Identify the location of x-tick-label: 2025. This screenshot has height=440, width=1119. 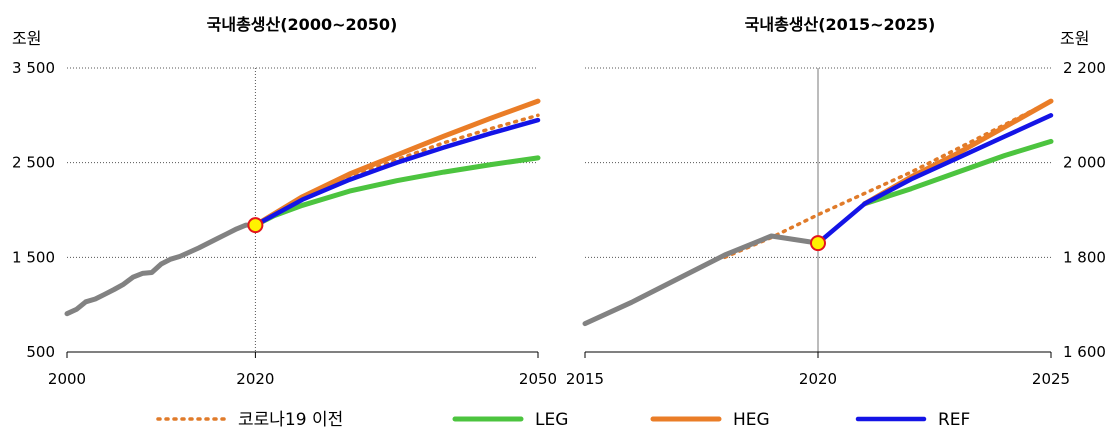
(1051, 379).